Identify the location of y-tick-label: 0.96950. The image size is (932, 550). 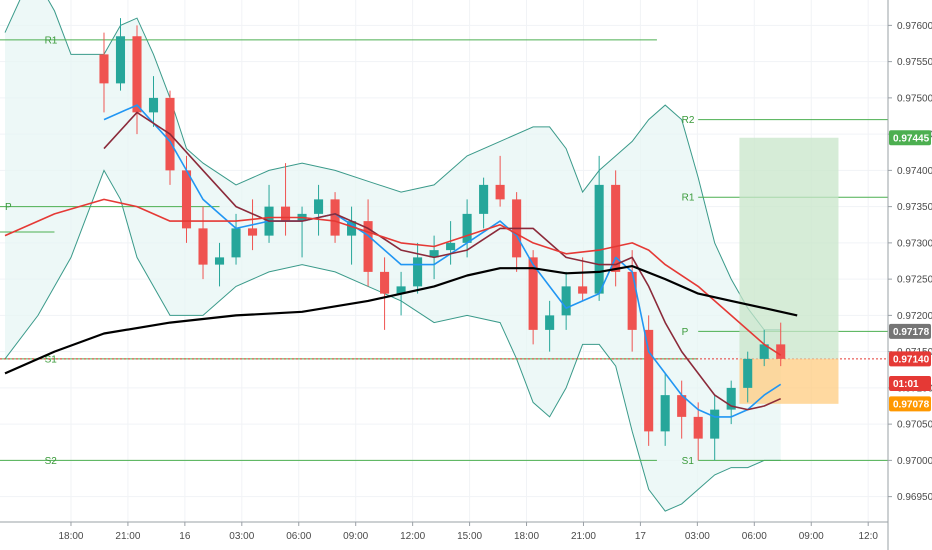
(914, 497).